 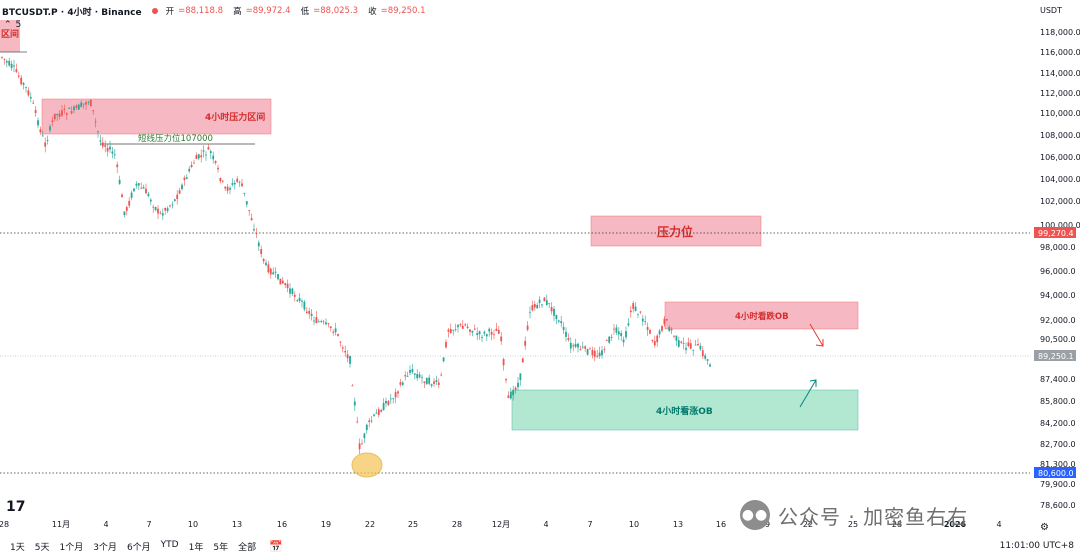 I want to click on price-tick-label: 87,400.0, so click(x=1058, y=379).